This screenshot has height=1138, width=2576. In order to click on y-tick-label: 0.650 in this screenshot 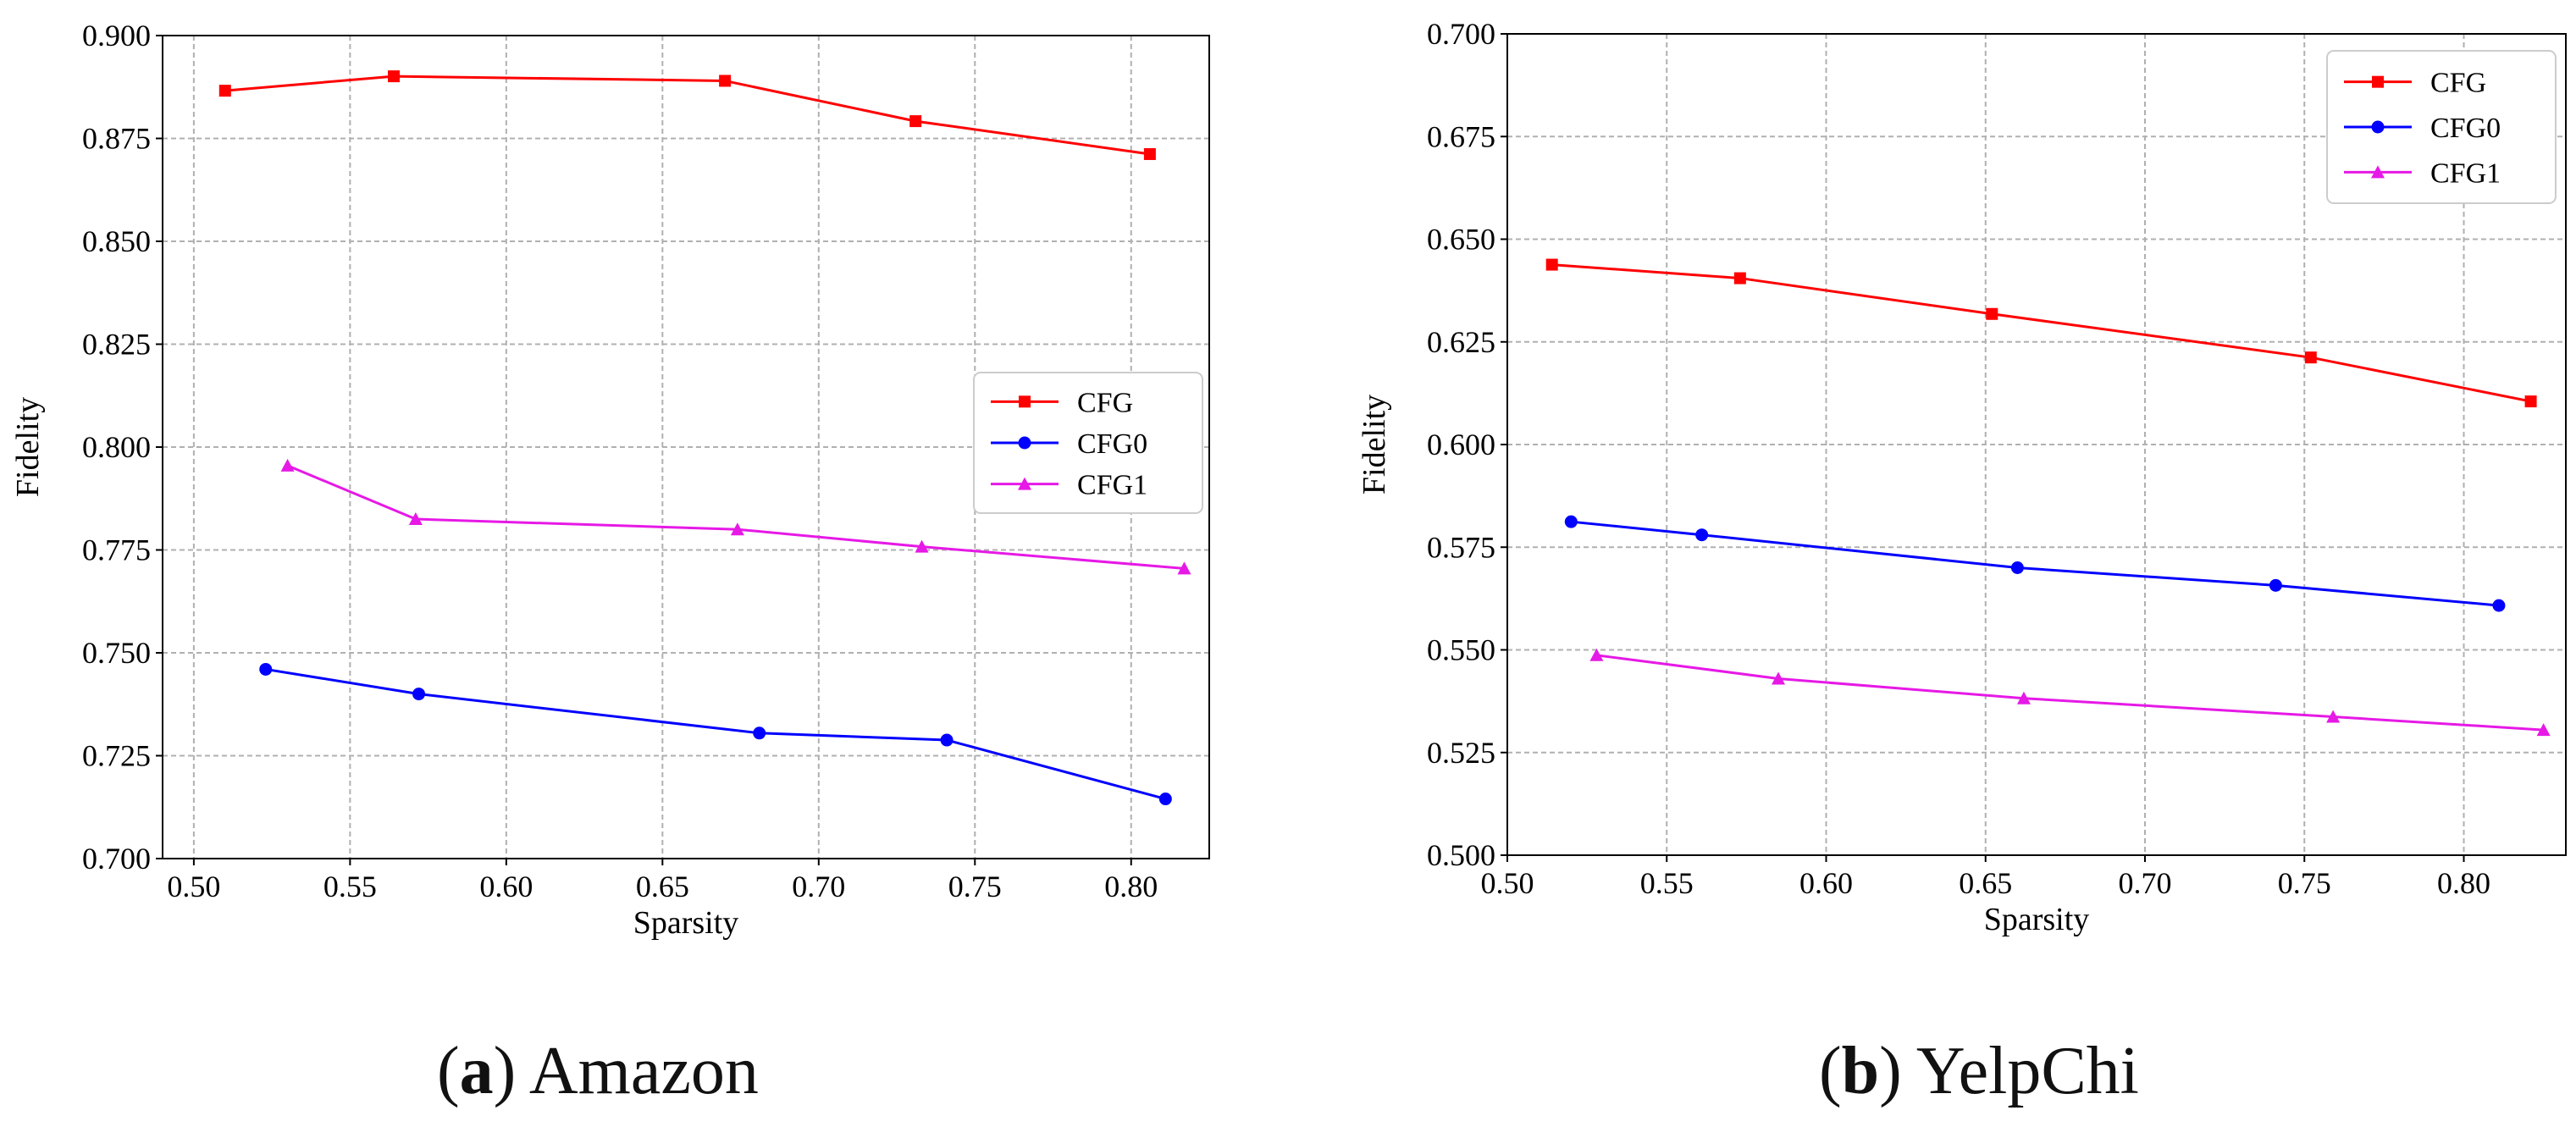, I will do `click(1461, 240)`.